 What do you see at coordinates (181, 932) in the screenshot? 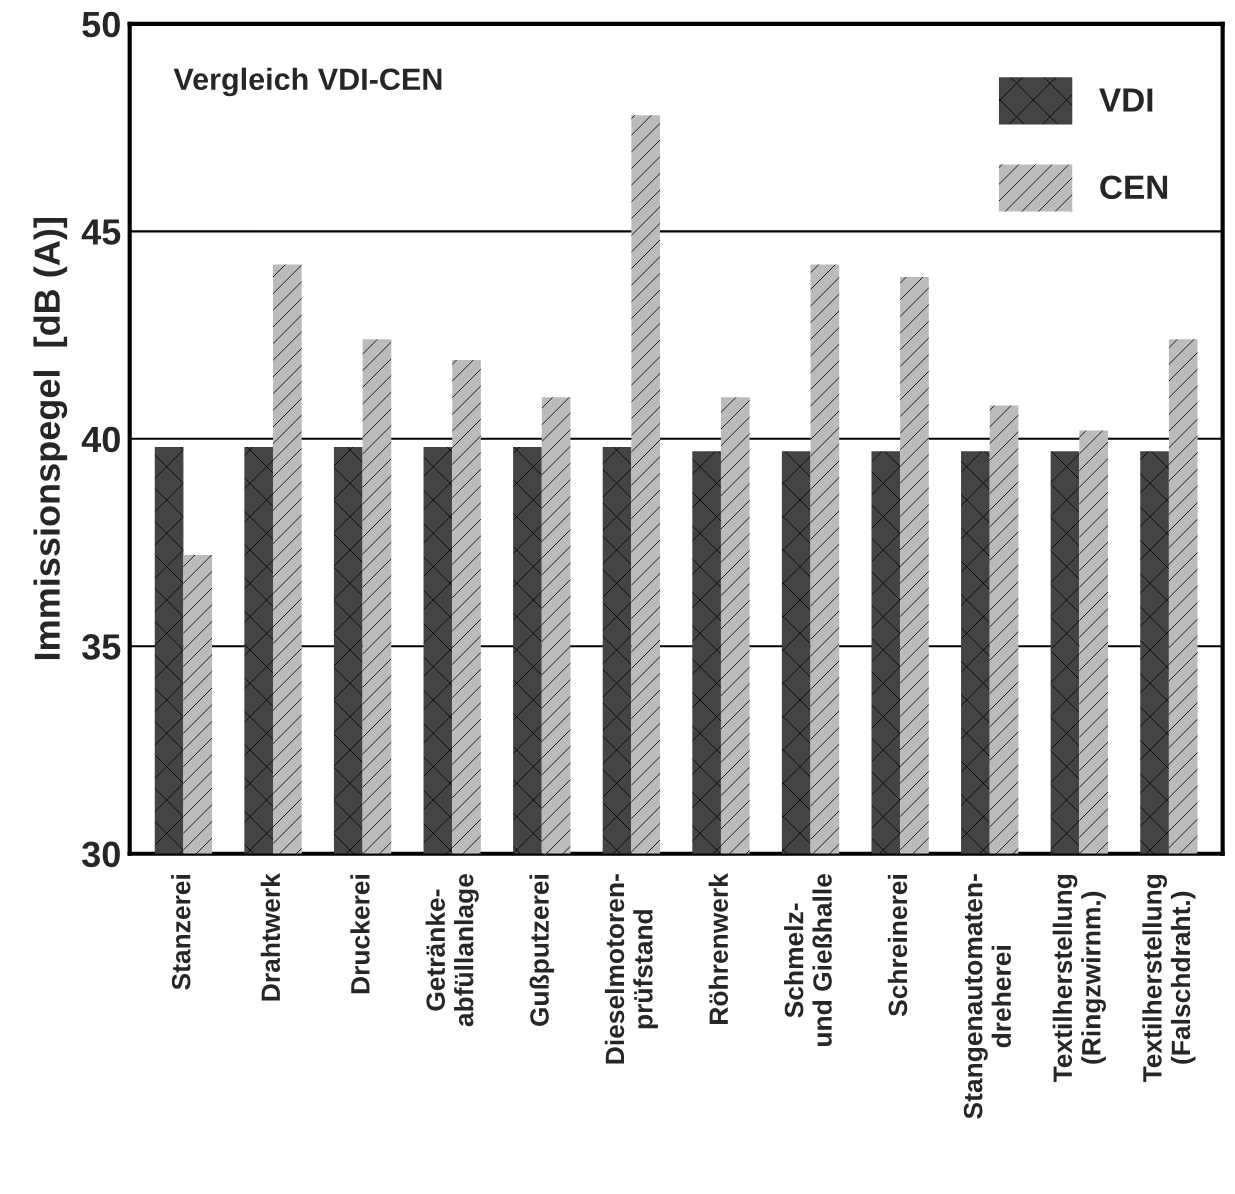
I see `x-tick-label: Stanzerei` at bounding box center [181, 932].